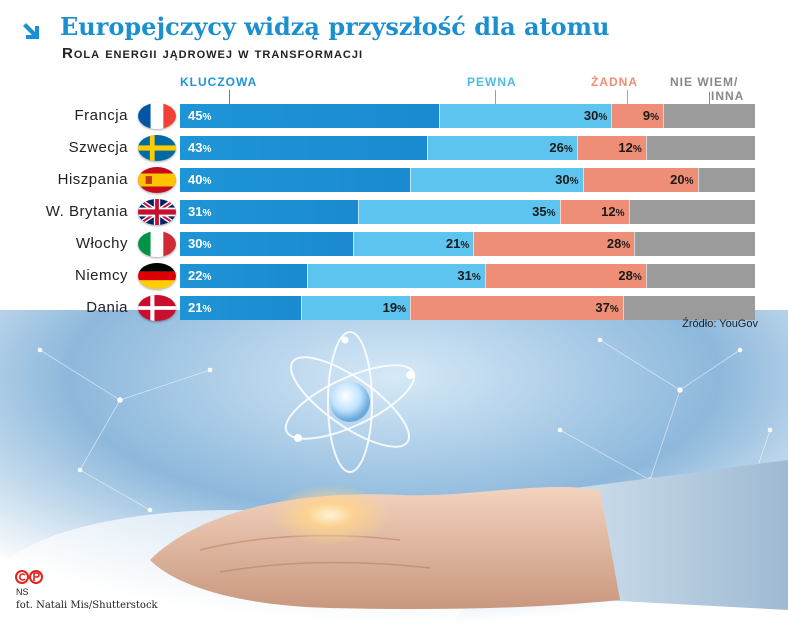  Describe the element at coordinates (107, 307) in the screenshot. I see `category-label-dania: Dania` at that location.